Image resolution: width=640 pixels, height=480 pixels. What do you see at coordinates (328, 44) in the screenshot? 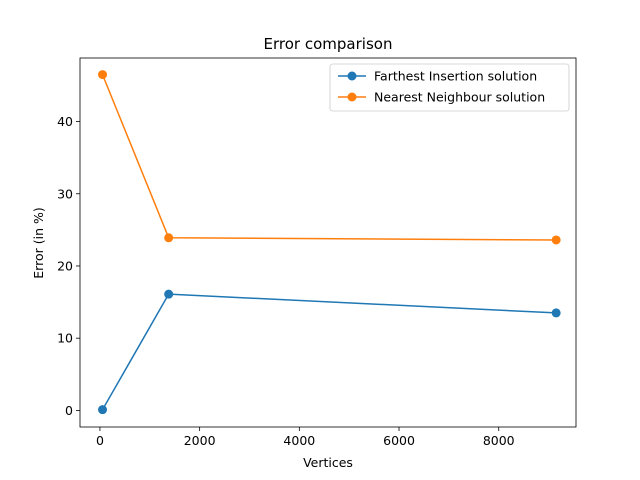
I see `chart-title: Error comparison` at bounding box center [328, 44].